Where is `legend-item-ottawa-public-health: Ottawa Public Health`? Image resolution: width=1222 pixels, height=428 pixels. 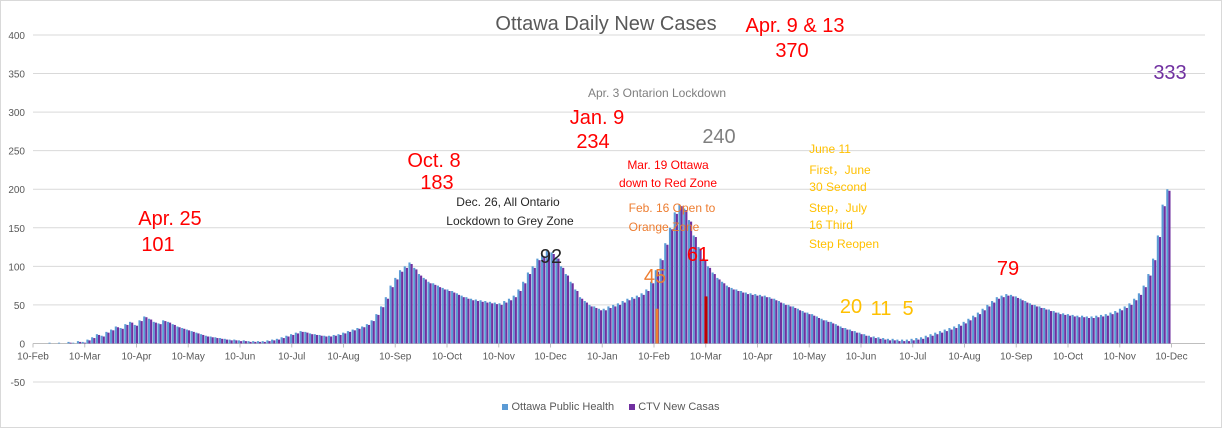
legend-item-ottawa-public-health: Ottawa Public Health is located at coordinates (558, 407).